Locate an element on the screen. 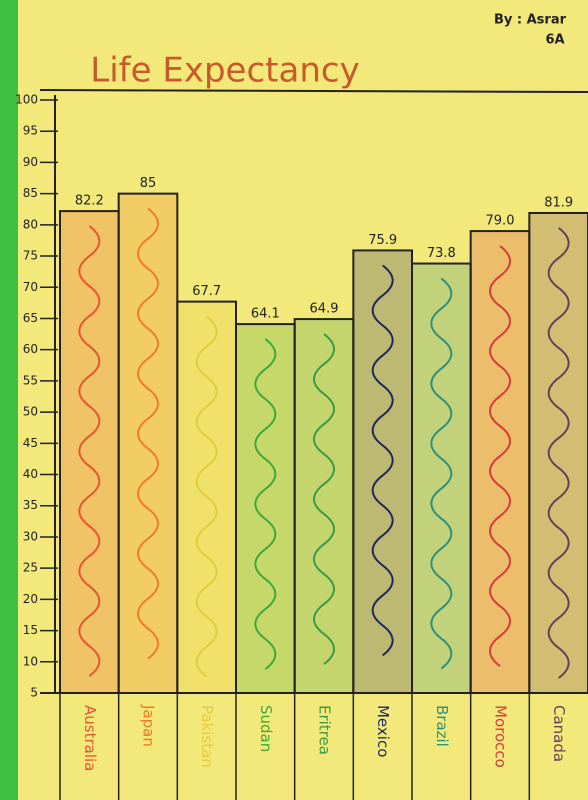  value-label: 75.9 is located at coordinates (382, 240).